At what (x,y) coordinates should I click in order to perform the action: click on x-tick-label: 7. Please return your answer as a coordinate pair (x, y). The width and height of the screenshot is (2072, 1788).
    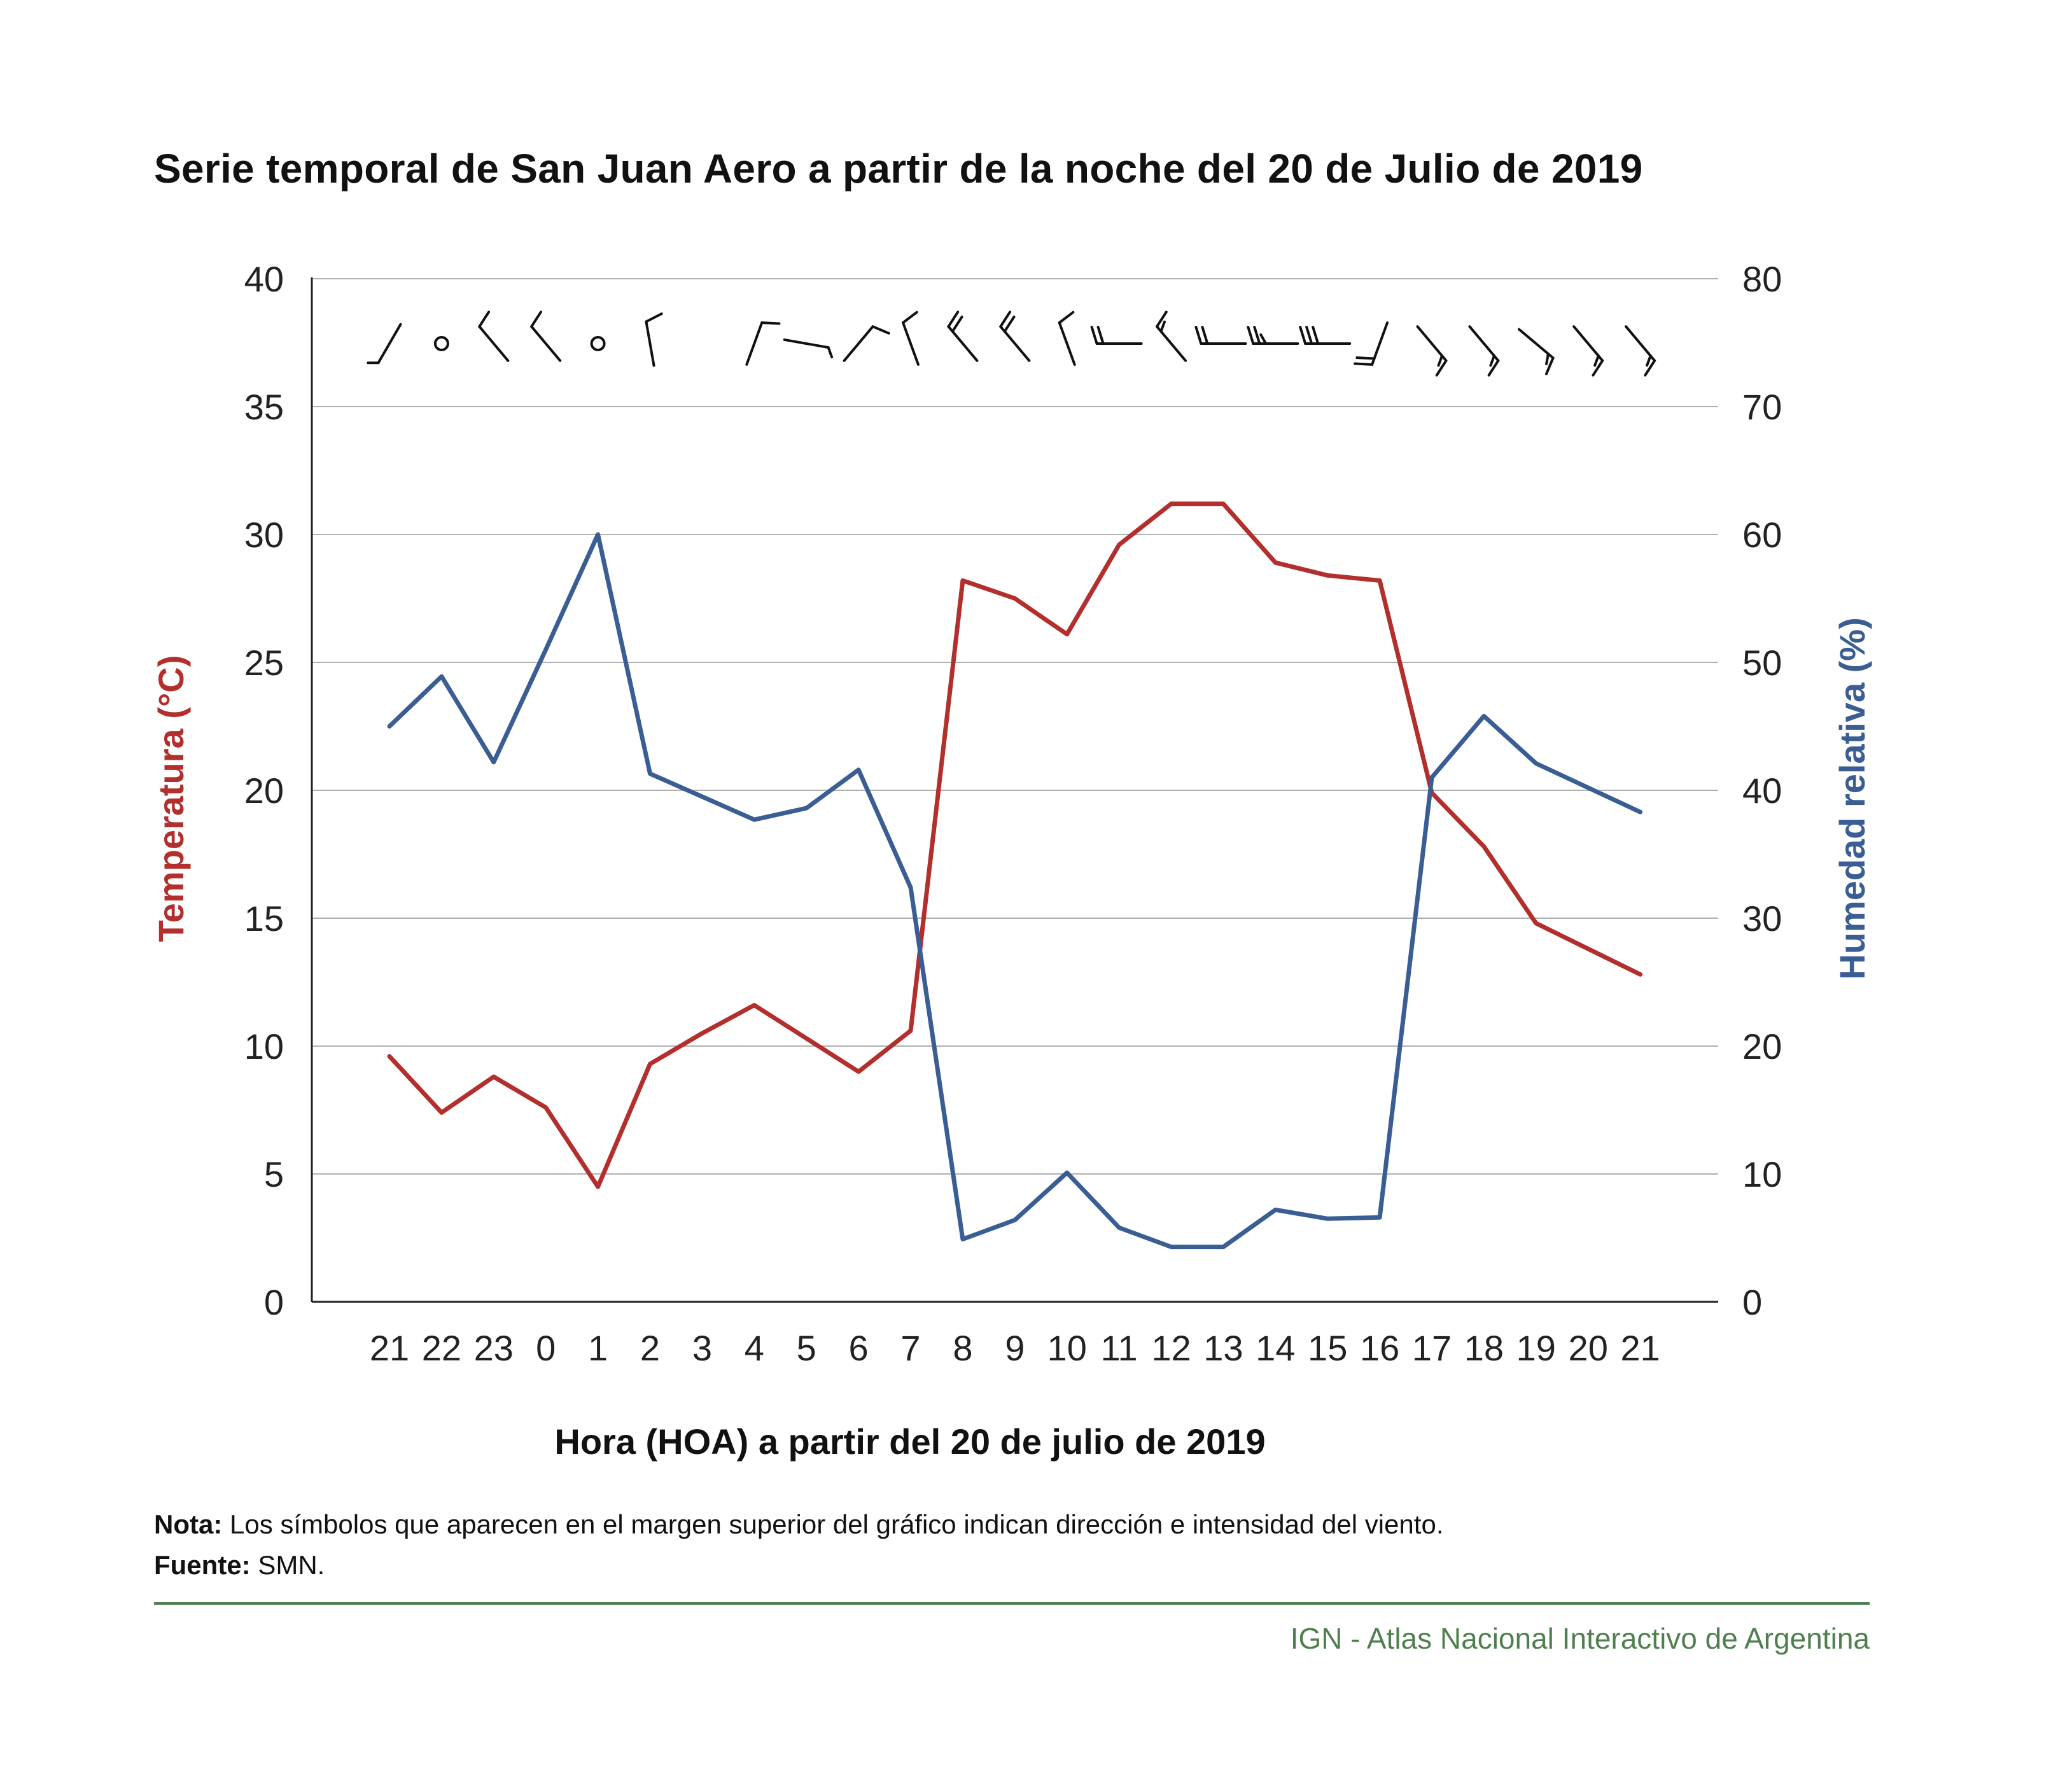
    Looking at the image, I should click on (910, 1348).